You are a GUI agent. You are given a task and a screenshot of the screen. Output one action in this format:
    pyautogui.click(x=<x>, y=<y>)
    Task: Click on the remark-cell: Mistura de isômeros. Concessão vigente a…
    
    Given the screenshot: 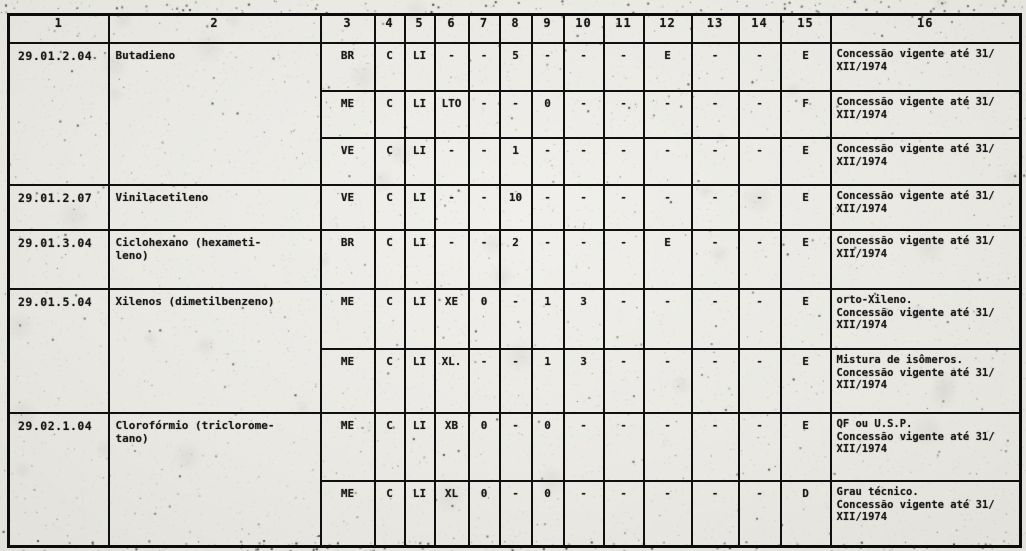 What is the action you would take?
    pyautogui.click(x=925, y=381)
    